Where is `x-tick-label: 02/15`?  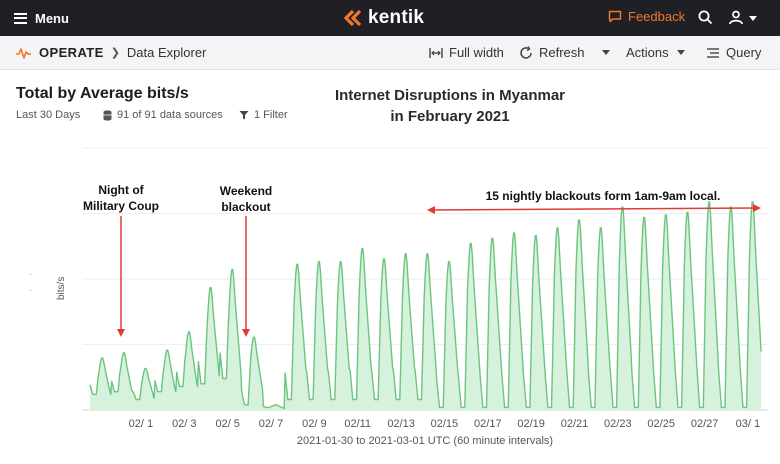
x-tick-label: 02/15 is located at coordinates (445, 424).